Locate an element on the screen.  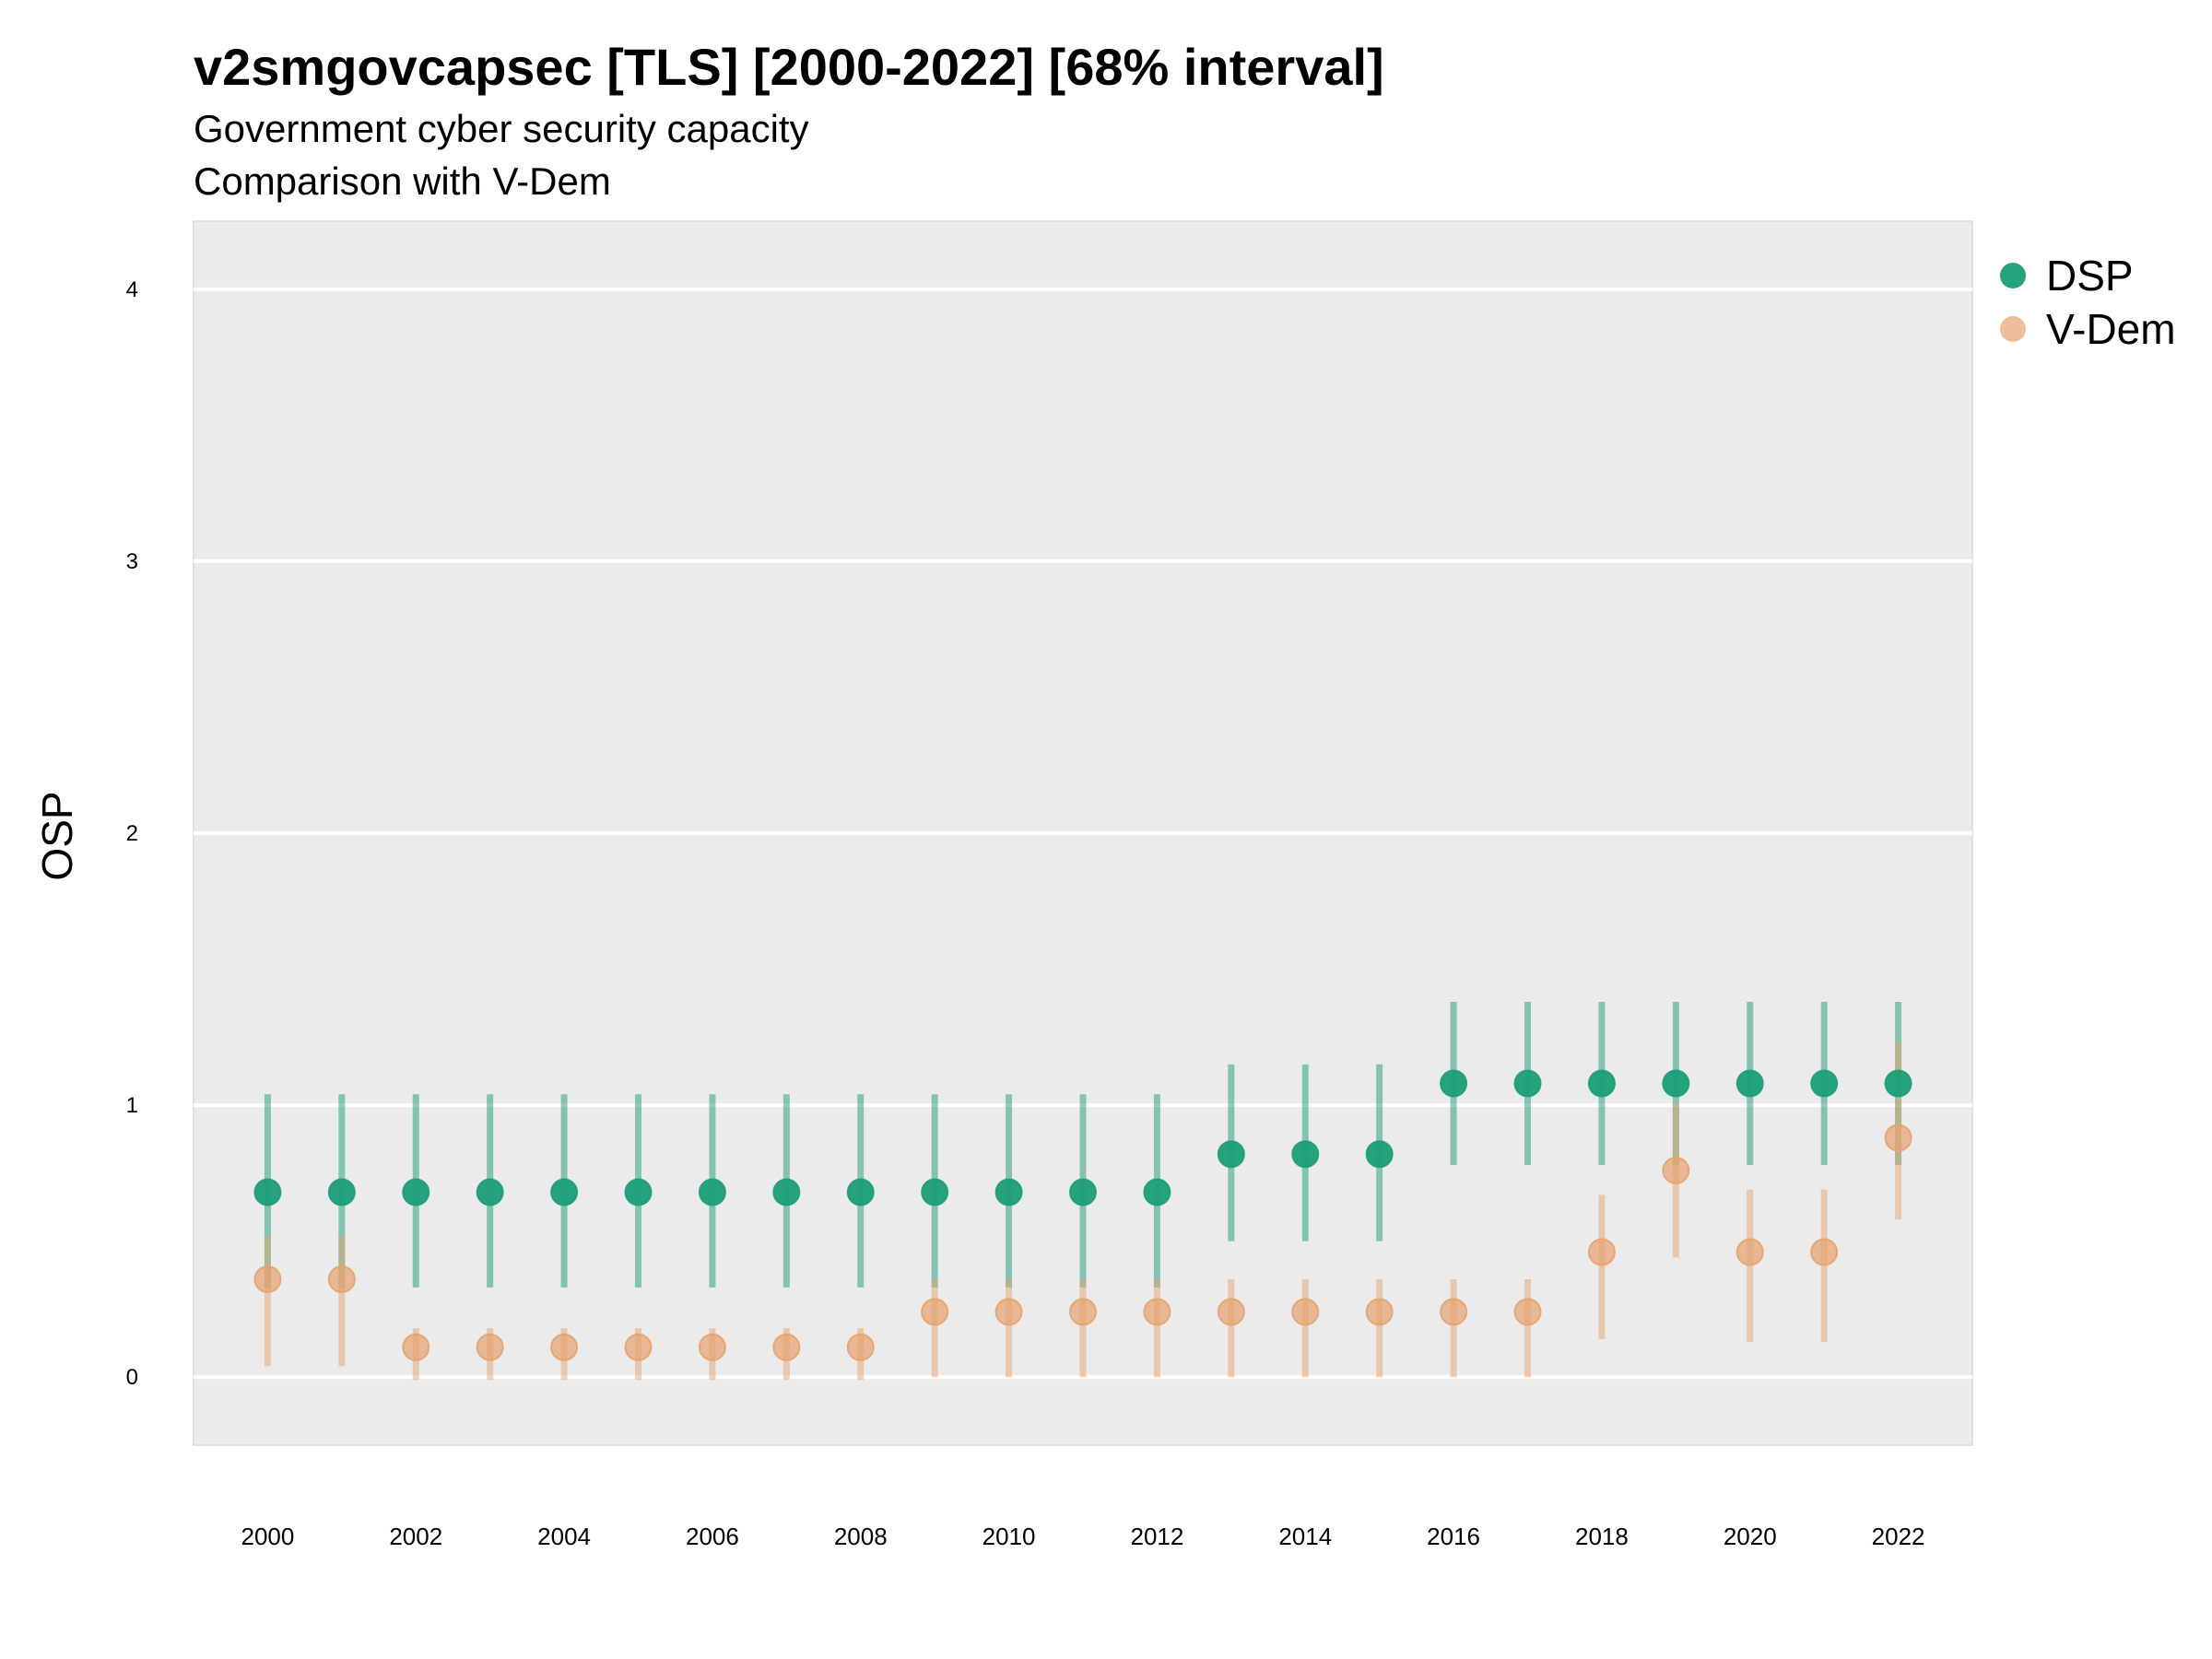
legend-swatch-vdem is located at coordinates (2013, 329).